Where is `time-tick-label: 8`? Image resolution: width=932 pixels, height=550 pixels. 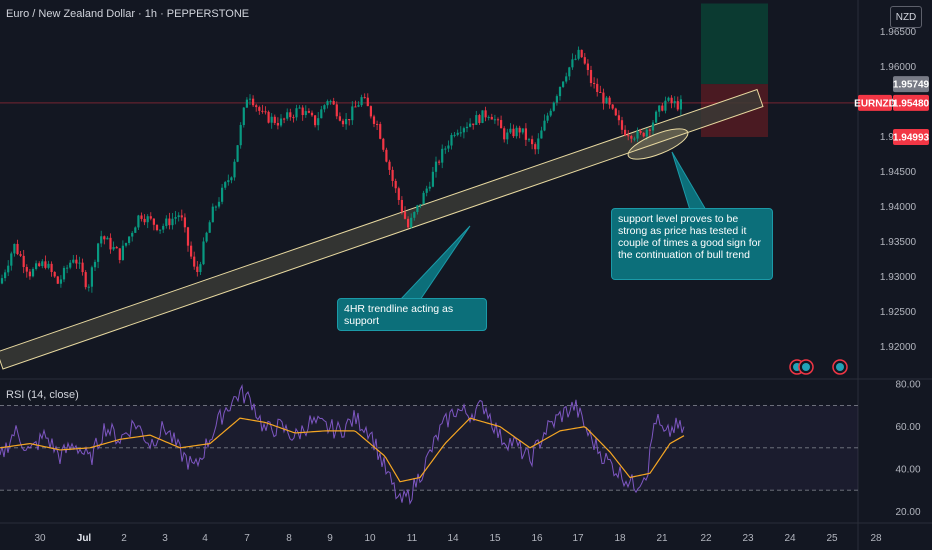
time-tick-label: 8 is located at coordinates (289, 538).